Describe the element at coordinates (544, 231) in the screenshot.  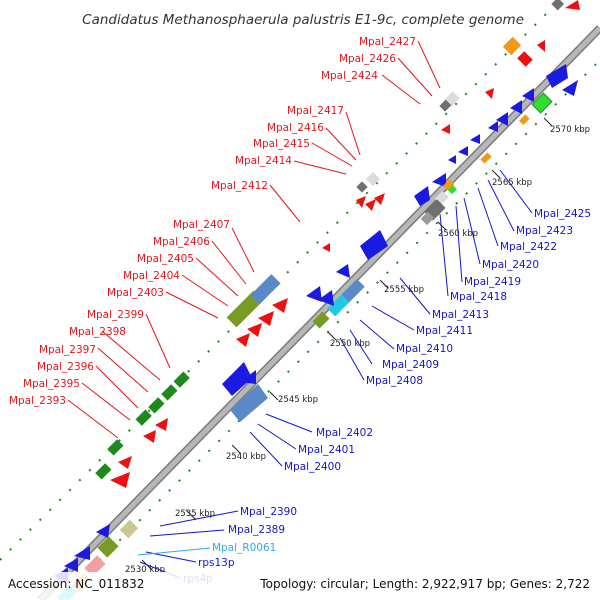
I see `gene-label: Mpal_2423` at that location.